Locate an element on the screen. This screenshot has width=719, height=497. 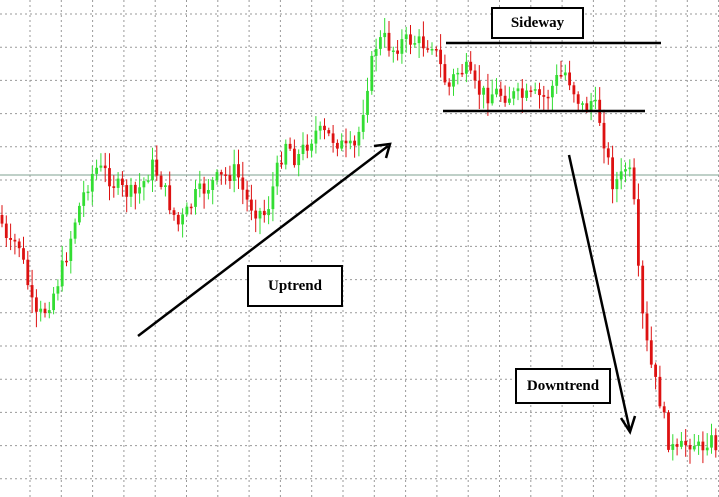
annotation-sideway: Sideway is located at coordinates (537, 23).